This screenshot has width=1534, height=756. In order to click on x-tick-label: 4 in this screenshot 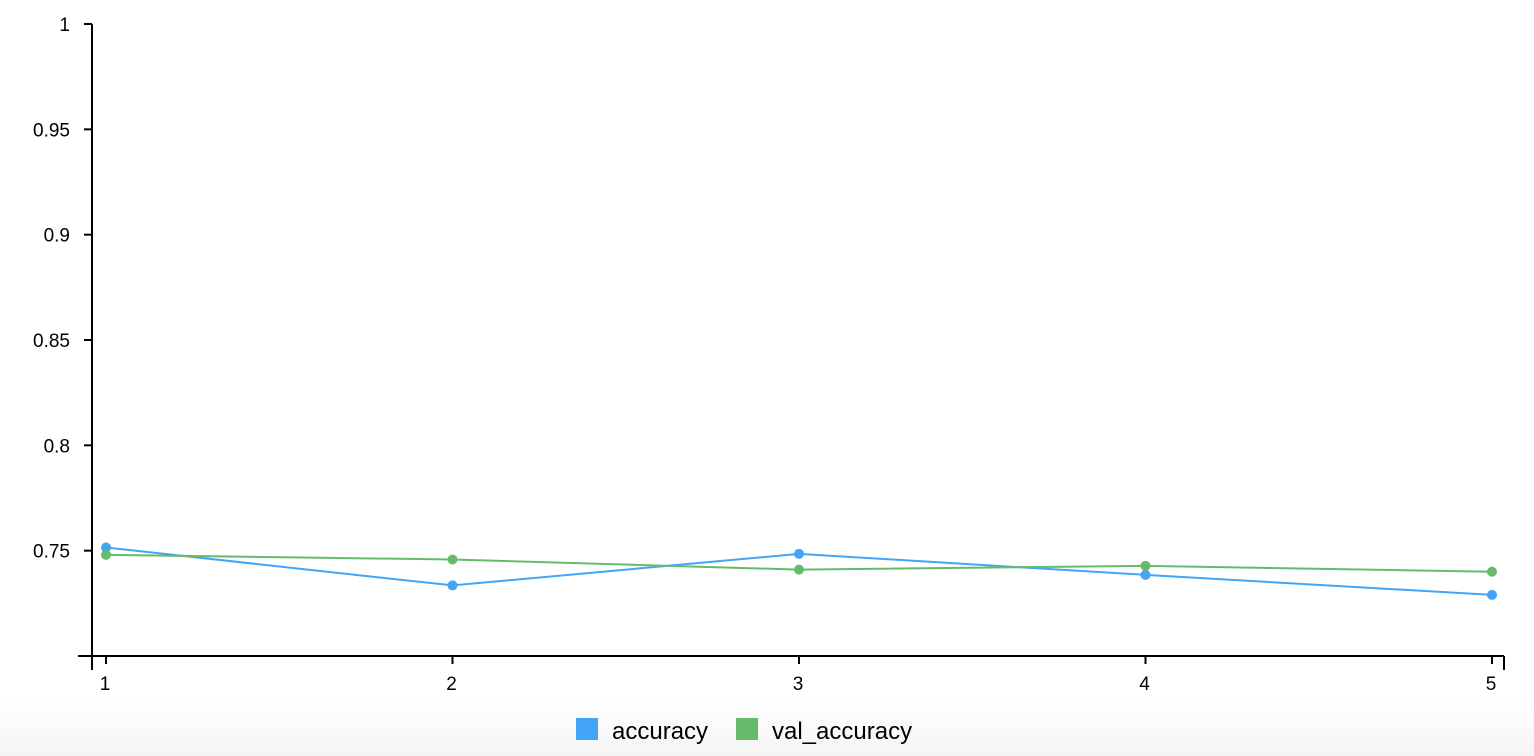, I will do `click(1144, 684)`.